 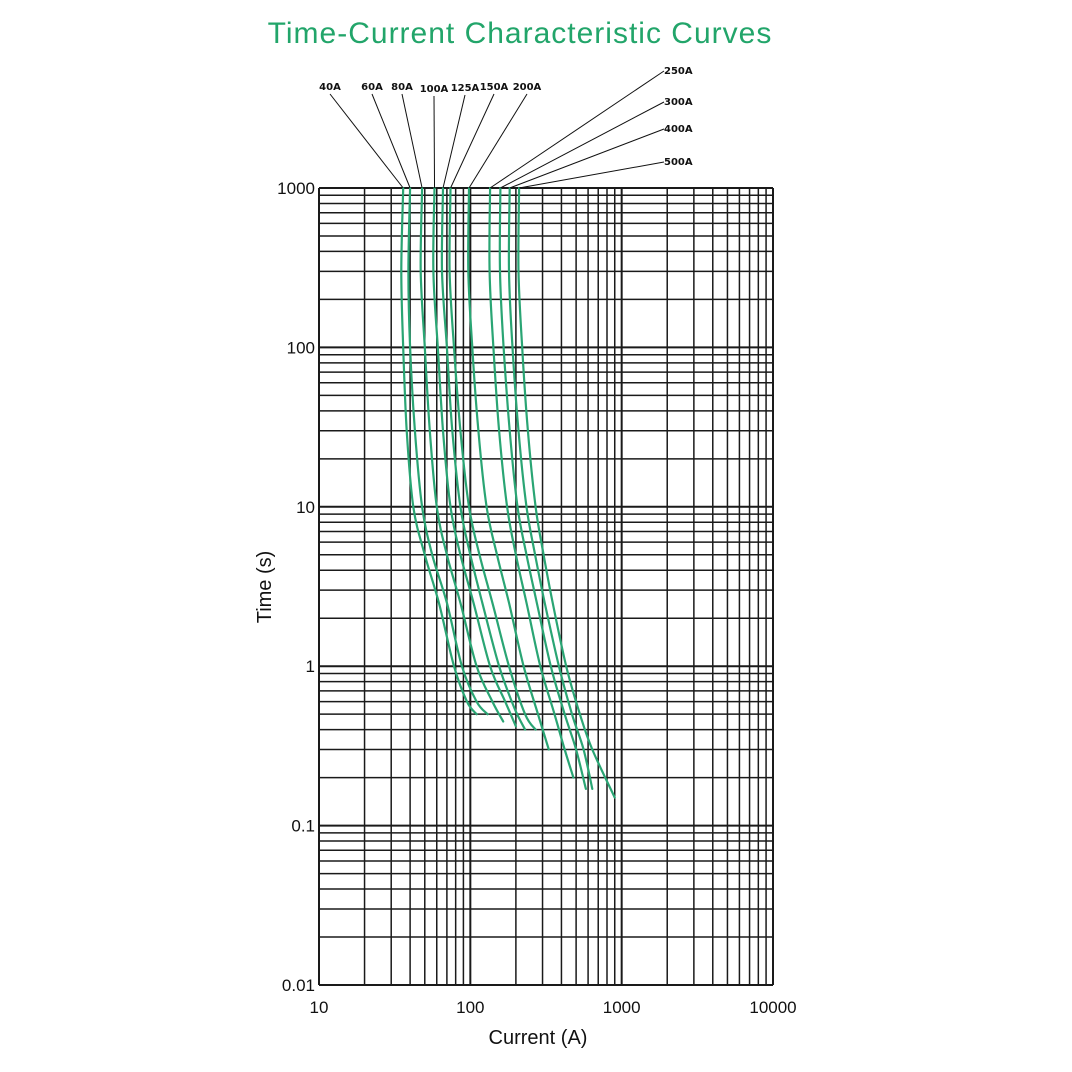 I want to click on y-tick-label: 100, so click(x=301, y=347).